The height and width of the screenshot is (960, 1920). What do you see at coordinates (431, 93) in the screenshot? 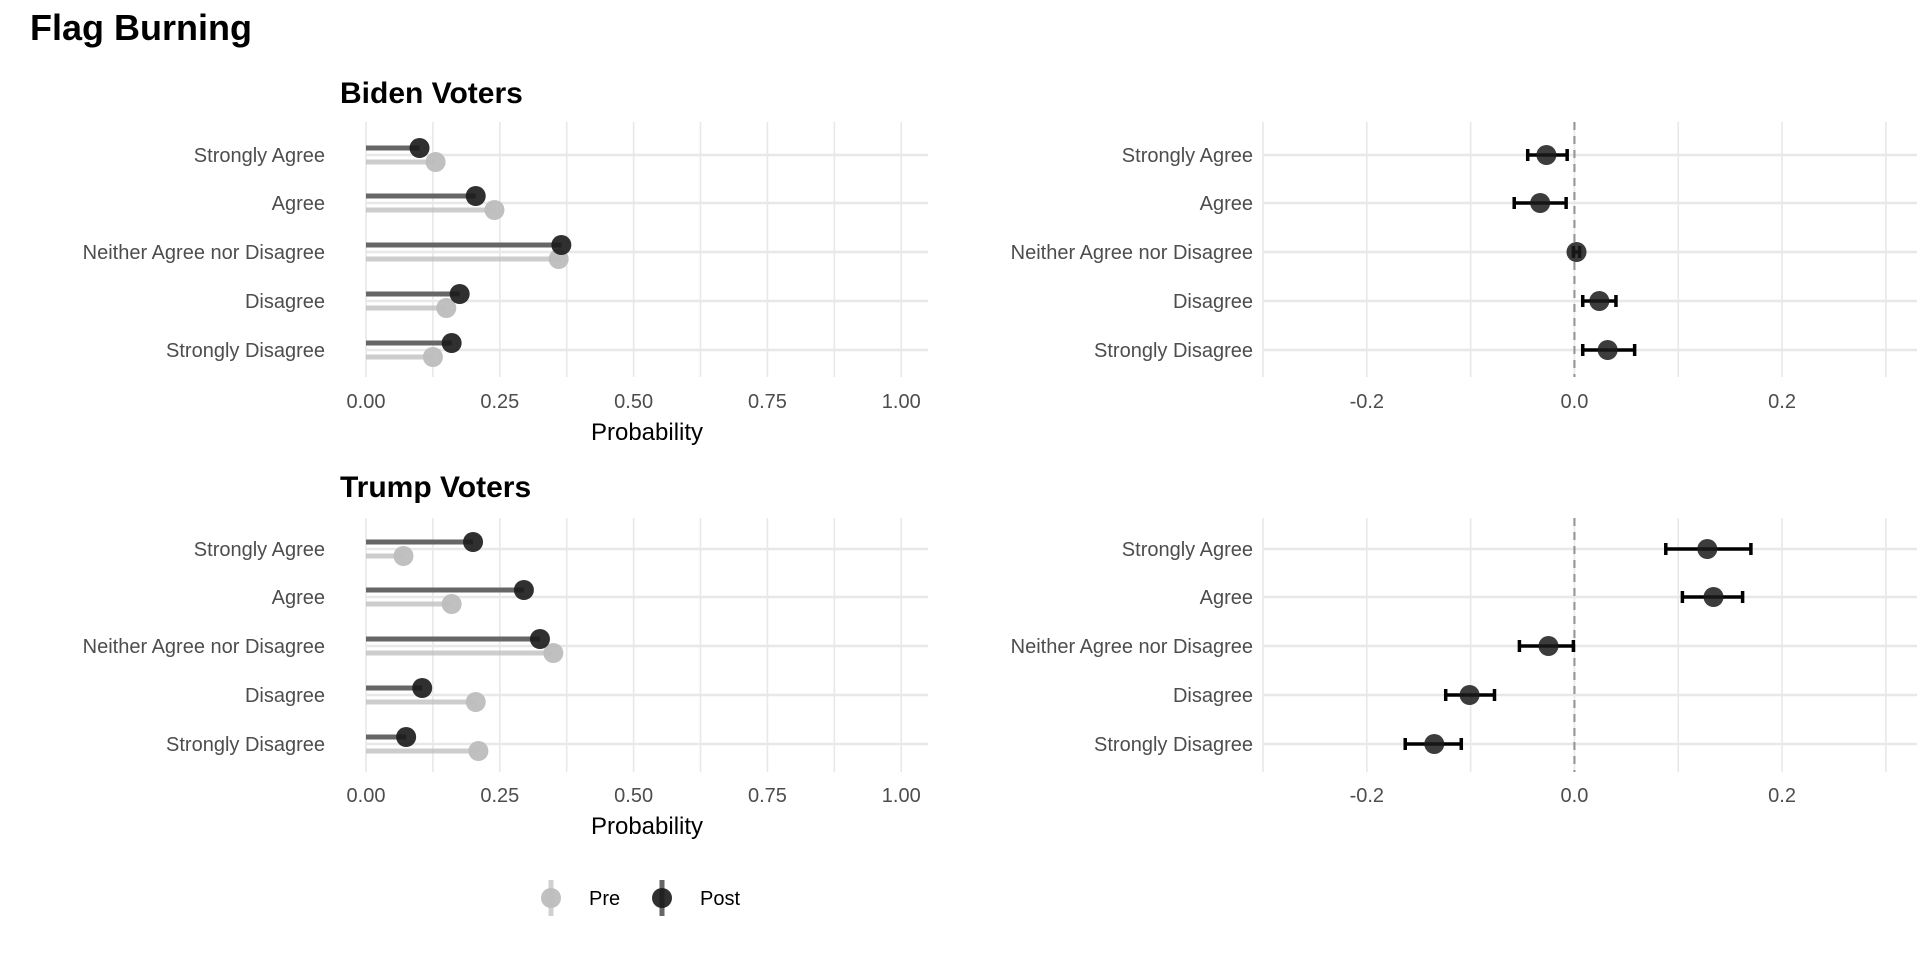
I see `panel-title: Biden Voters` at bounding box center [431, 93].